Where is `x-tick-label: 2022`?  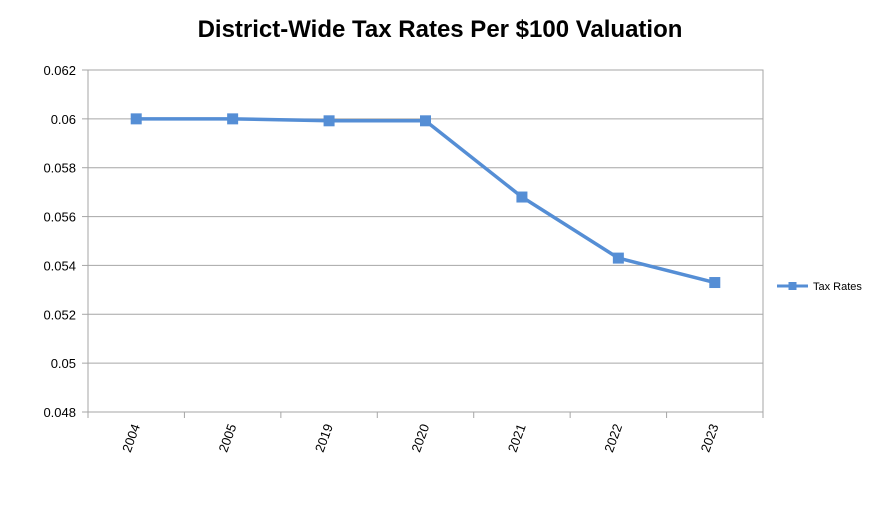
x-tick-label: 2022 is located at coordinates (613, 438).